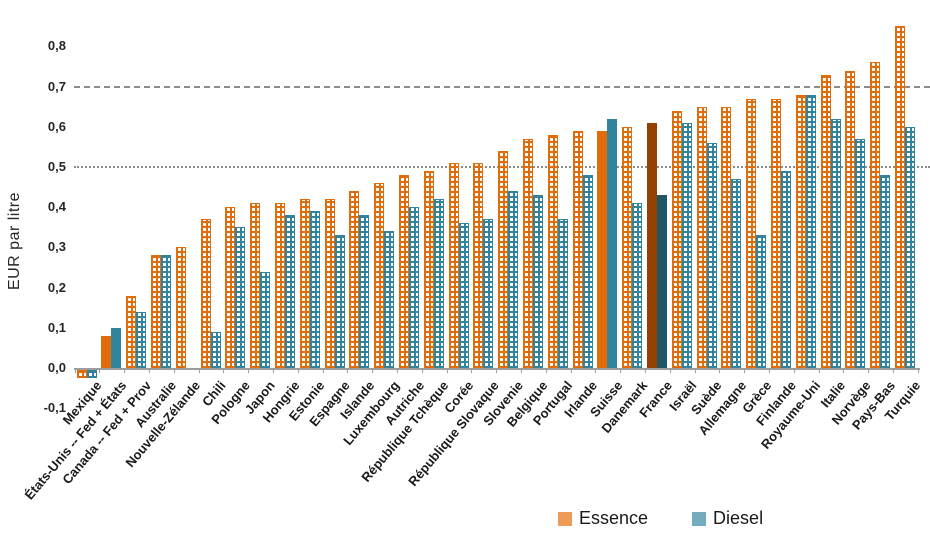 Image resolution: width=930 pixels, height=547 pixels. I want to click on x-axis-label: États-Unis -- Fed + États, so click(75, 440).